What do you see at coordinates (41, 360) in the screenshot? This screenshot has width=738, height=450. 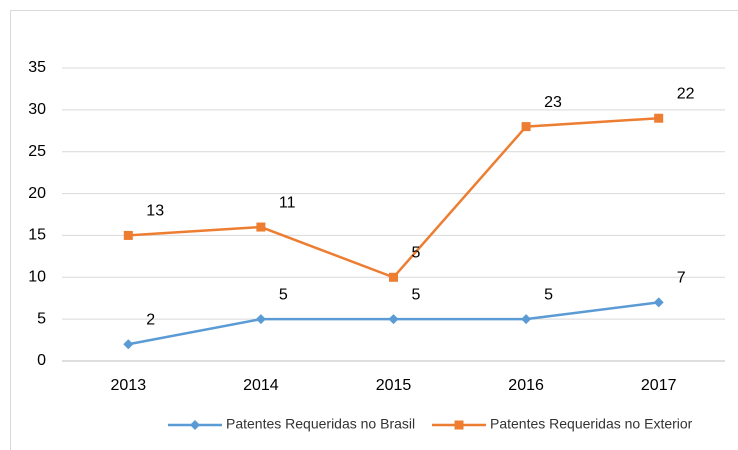 I see `y-tick-label: 0` at bounding box center [41, 360].